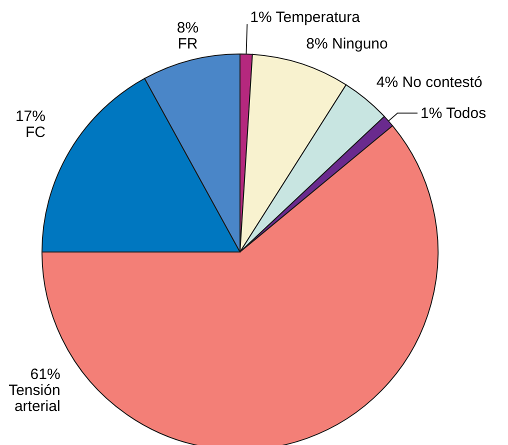 This screenshot has width=508, height=445. What do you see at coordinates (188, 44) in the screenshot?
I see `slice-label: FR` at bounding box center [188, 44].